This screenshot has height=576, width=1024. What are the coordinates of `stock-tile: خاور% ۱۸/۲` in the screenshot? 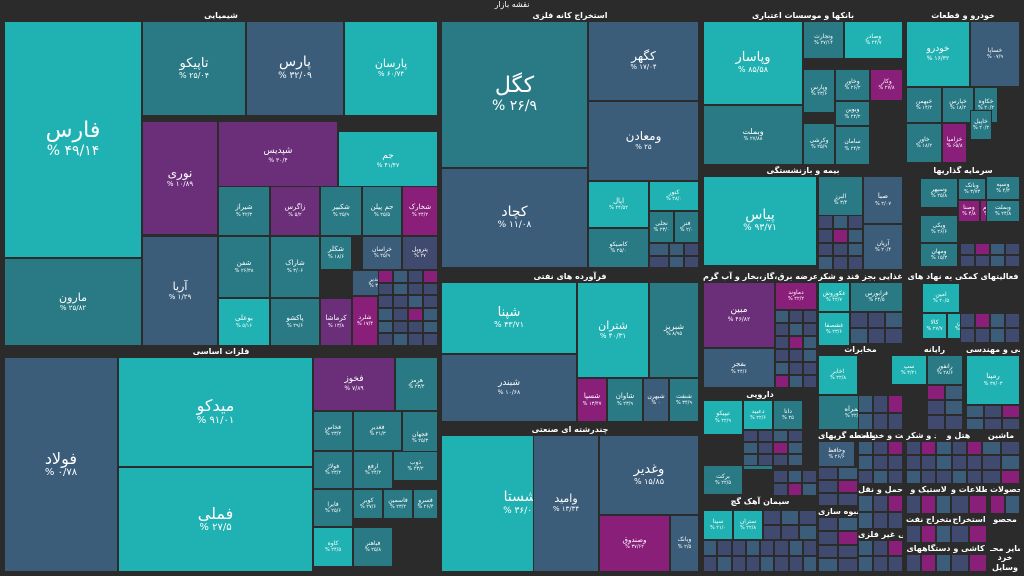 It's located at (924, 143).